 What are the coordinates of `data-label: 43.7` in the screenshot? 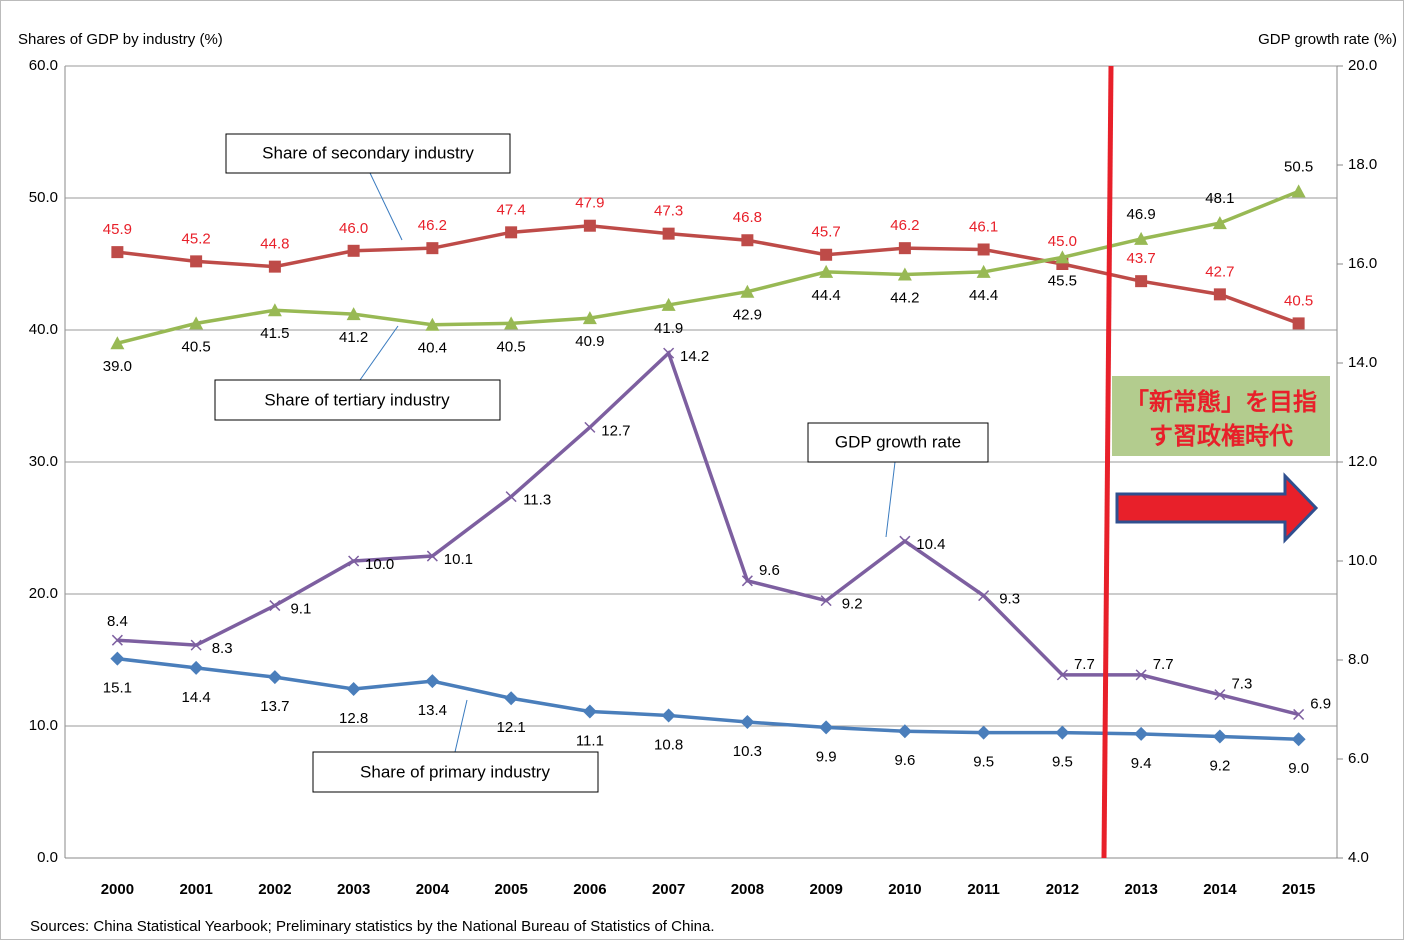 It's located at (1141, 258).